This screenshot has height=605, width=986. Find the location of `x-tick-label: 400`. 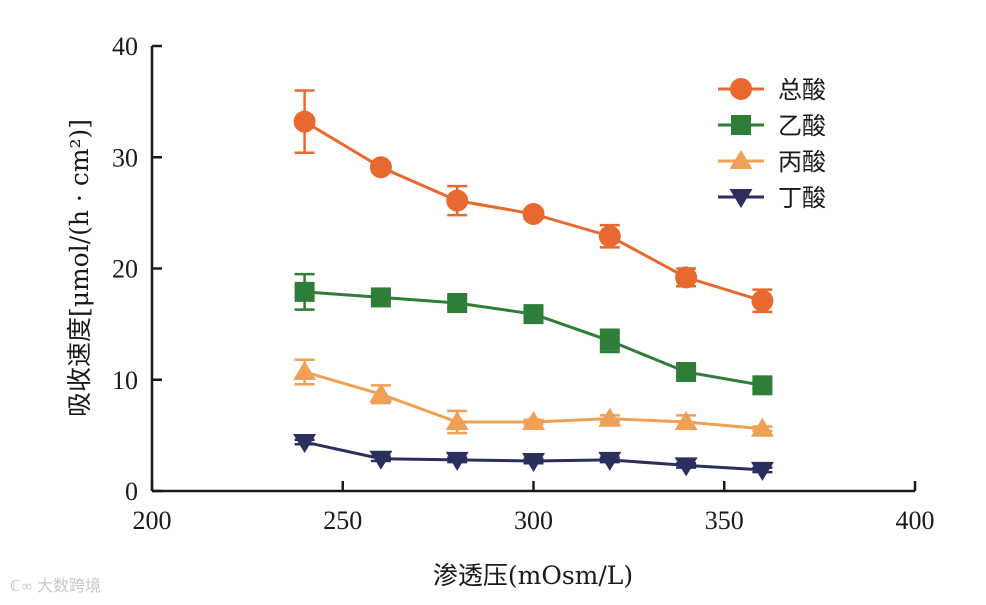

x-tick-label: 400 is located at coordinates (915, 520).